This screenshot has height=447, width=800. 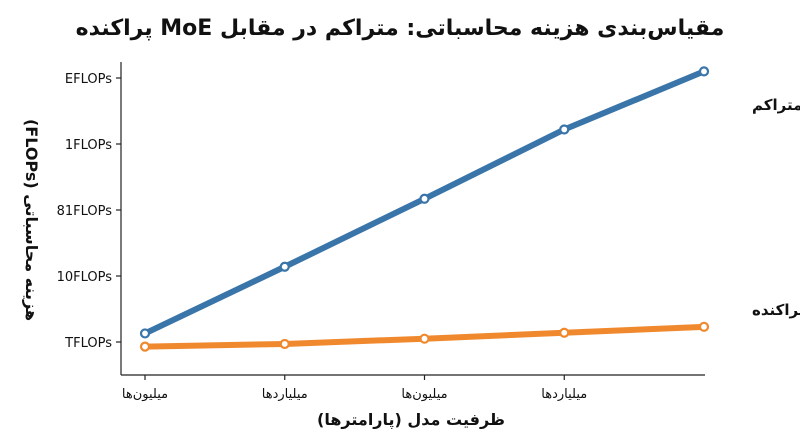 I want to click on y-axis-label: هزینه محاسباتی (FLOPs), so click(x=31, y=220).